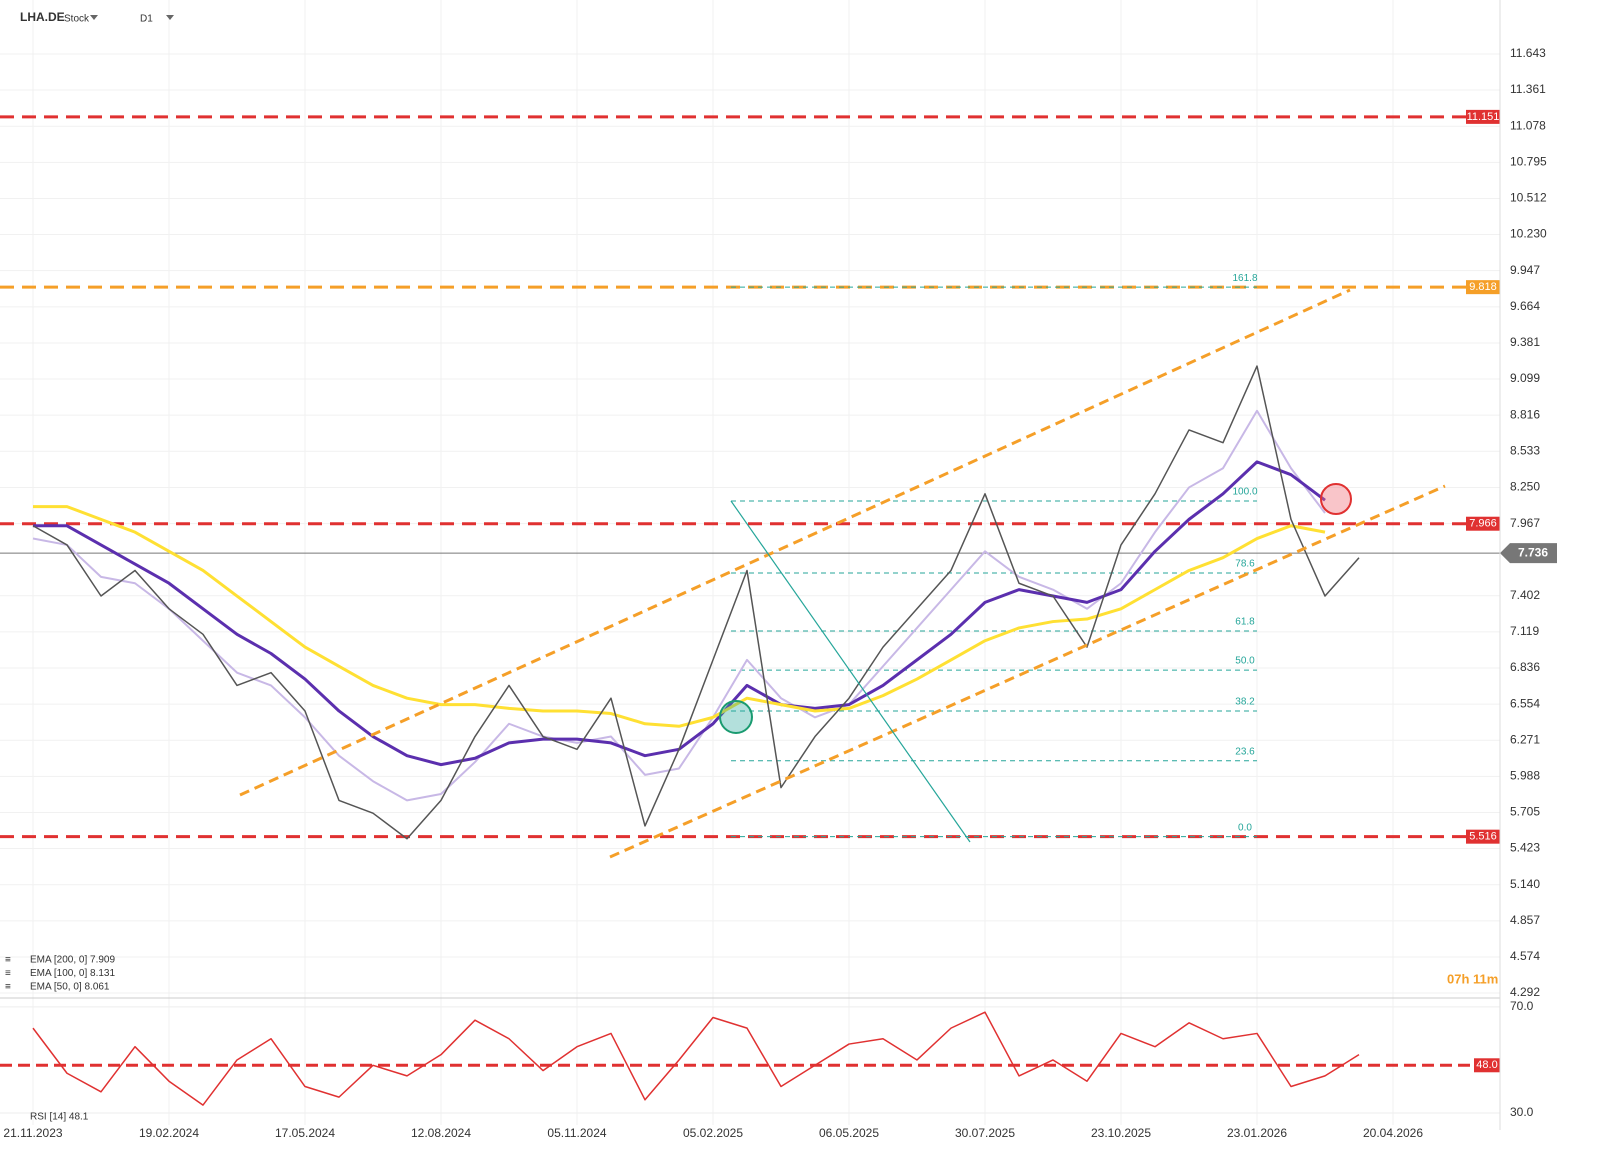  I want to click on symbol: LHA.DE, so click(42, 17).